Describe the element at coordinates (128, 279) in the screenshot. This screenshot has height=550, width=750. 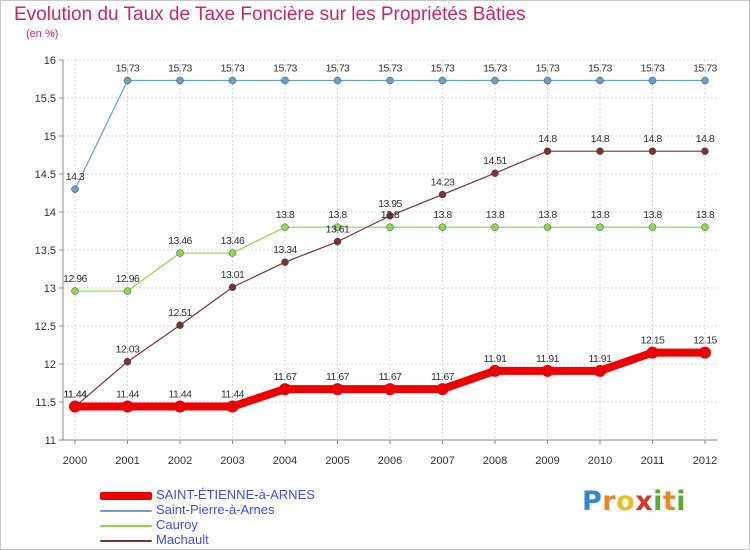
I see `data-label: 12.96` at that location.